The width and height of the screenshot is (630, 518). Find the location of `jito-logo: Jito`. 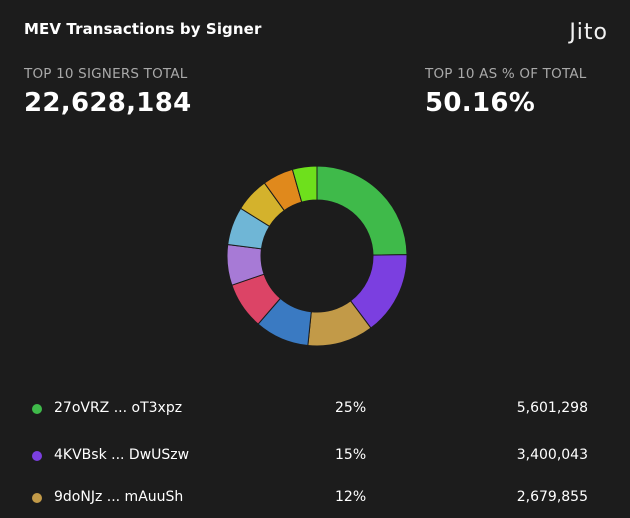

jito-logo: Jito is located at coordinates (588, 32).